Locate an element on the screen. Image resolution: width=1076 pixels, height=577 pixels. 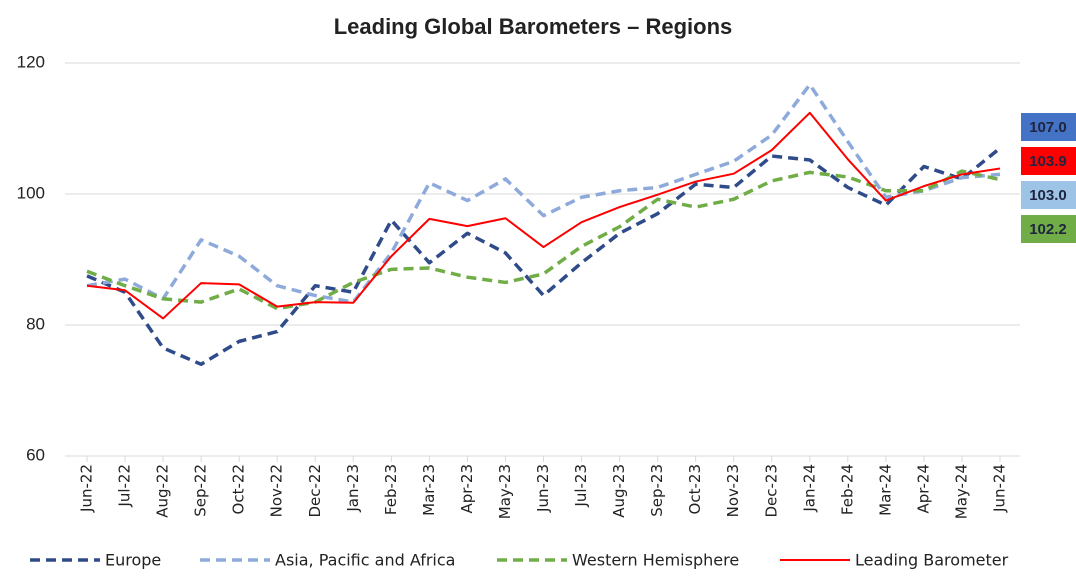
legend-label: Europe is located at coordinates (133, 560).